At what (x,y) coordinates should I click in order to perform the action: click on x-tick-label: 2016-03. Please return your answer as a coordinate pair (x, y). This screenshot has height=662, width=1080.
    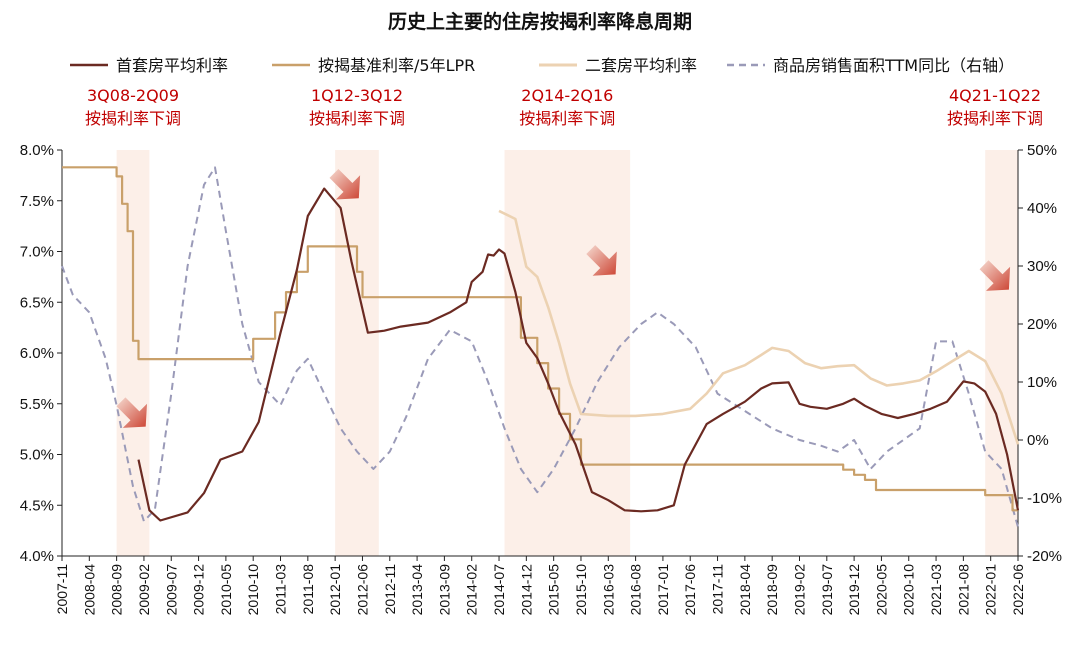
    Looking at the image, I should click on (608, 590).